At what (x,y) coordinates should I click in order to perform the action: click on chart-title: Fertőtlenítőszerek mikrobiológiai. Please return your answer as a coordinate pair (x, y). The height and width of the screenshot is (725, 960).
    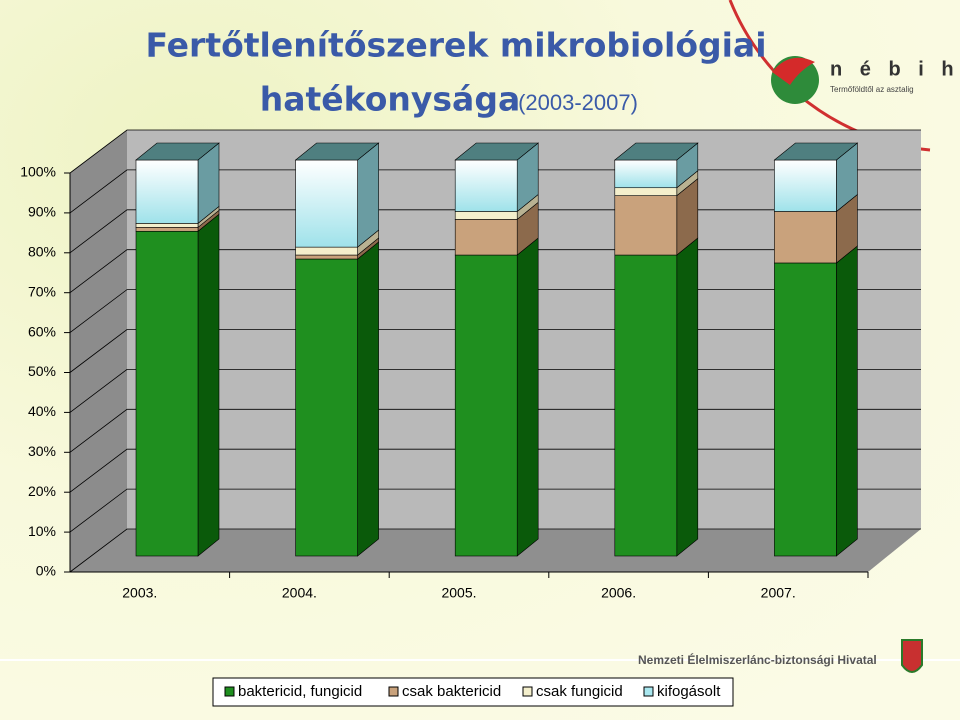
    Looking at the image, I should click on (455, 45).